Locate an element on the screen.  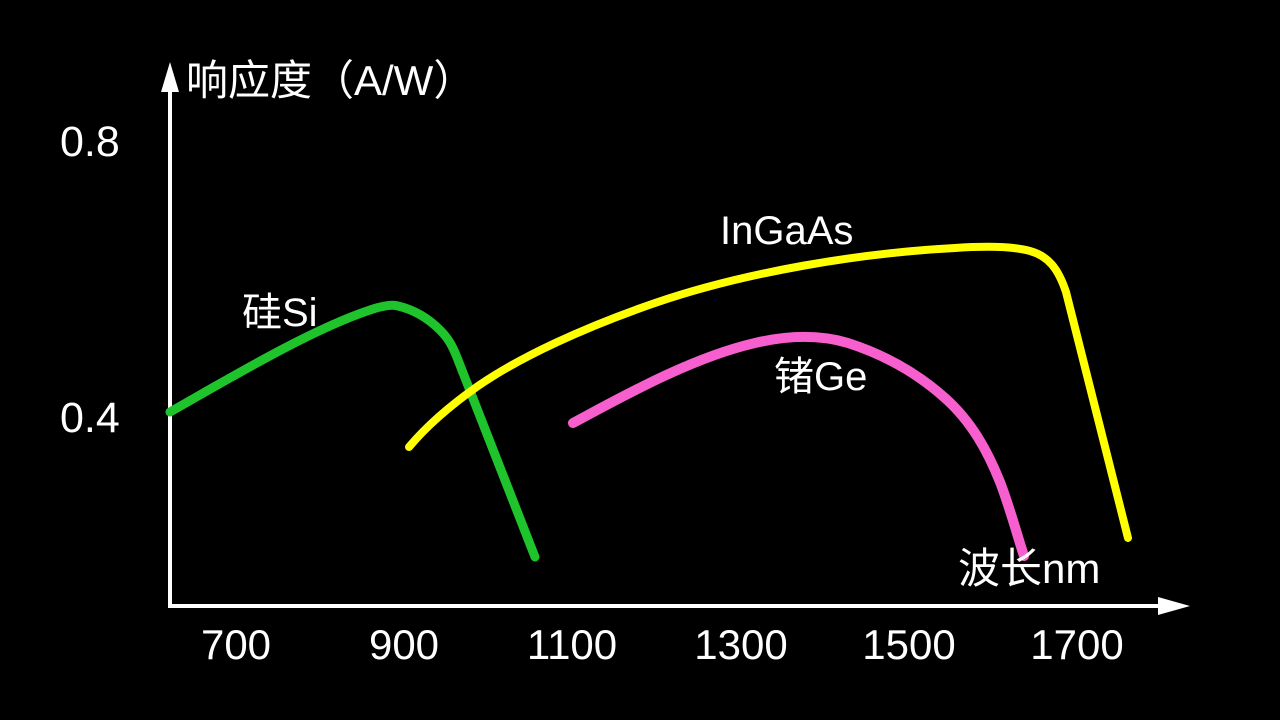
curve-ge is located at coordinates (798, 446).